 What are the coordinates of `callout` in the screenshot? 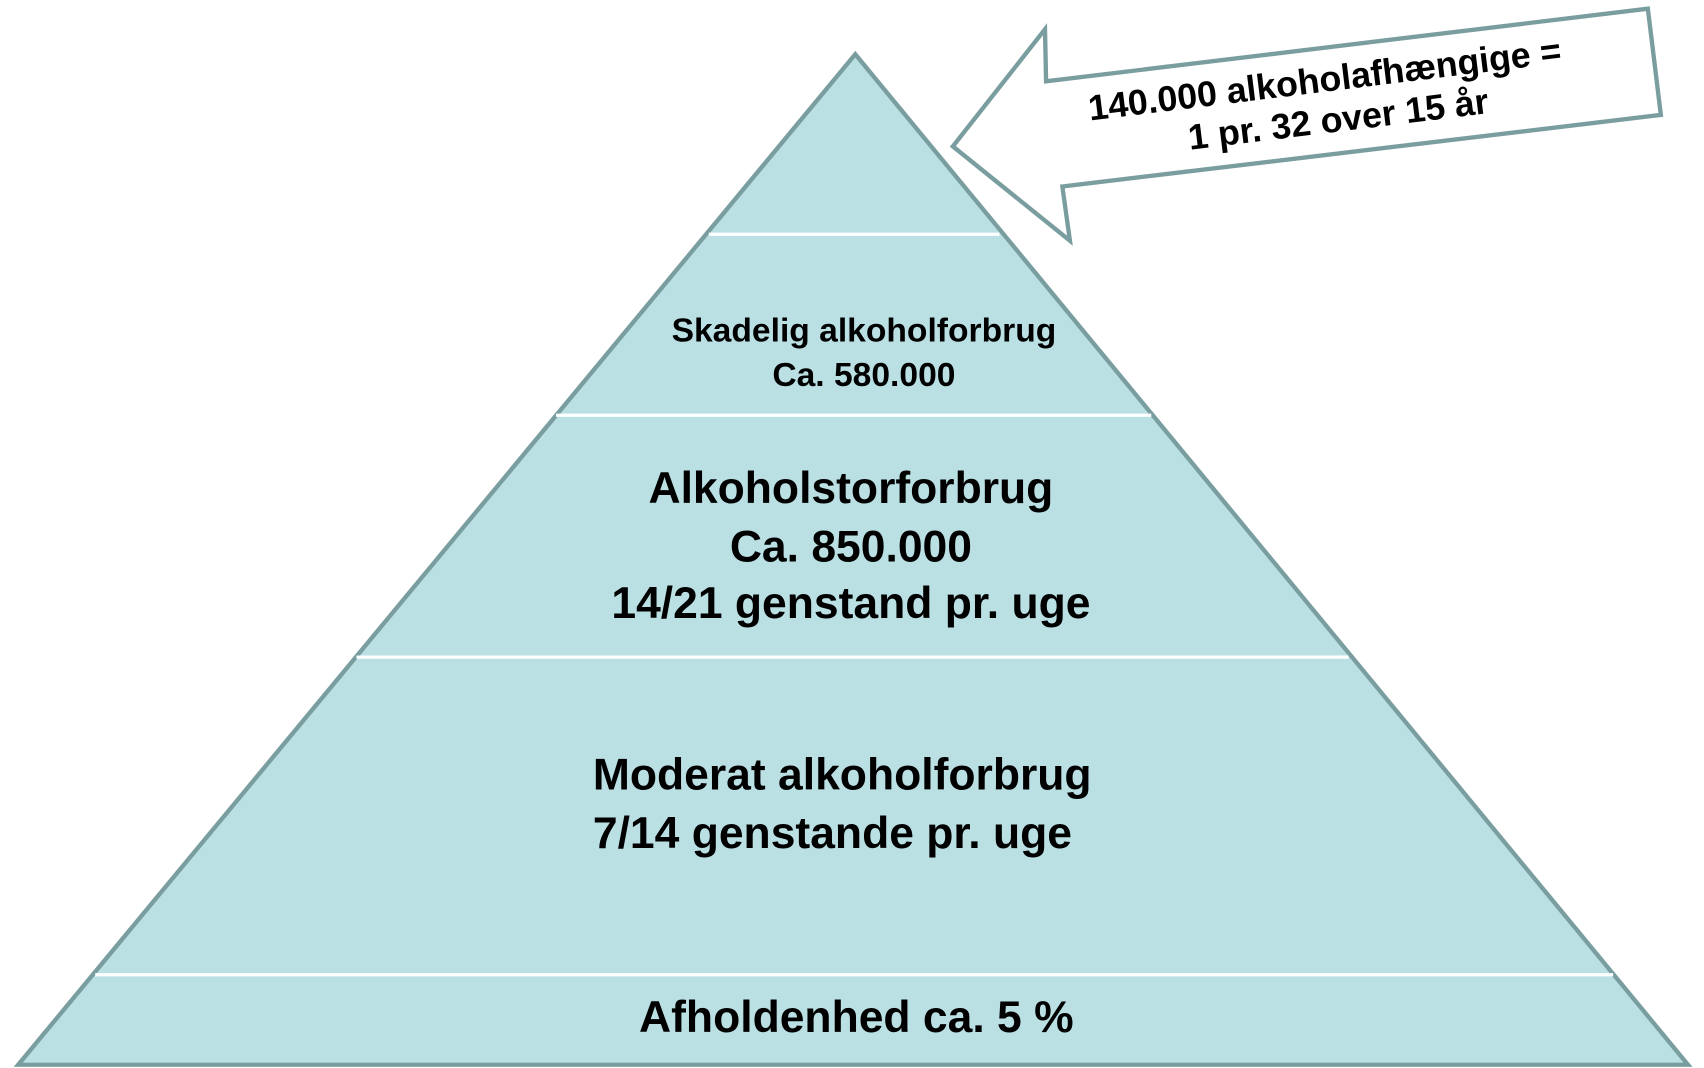 It's located at (1306, 126).